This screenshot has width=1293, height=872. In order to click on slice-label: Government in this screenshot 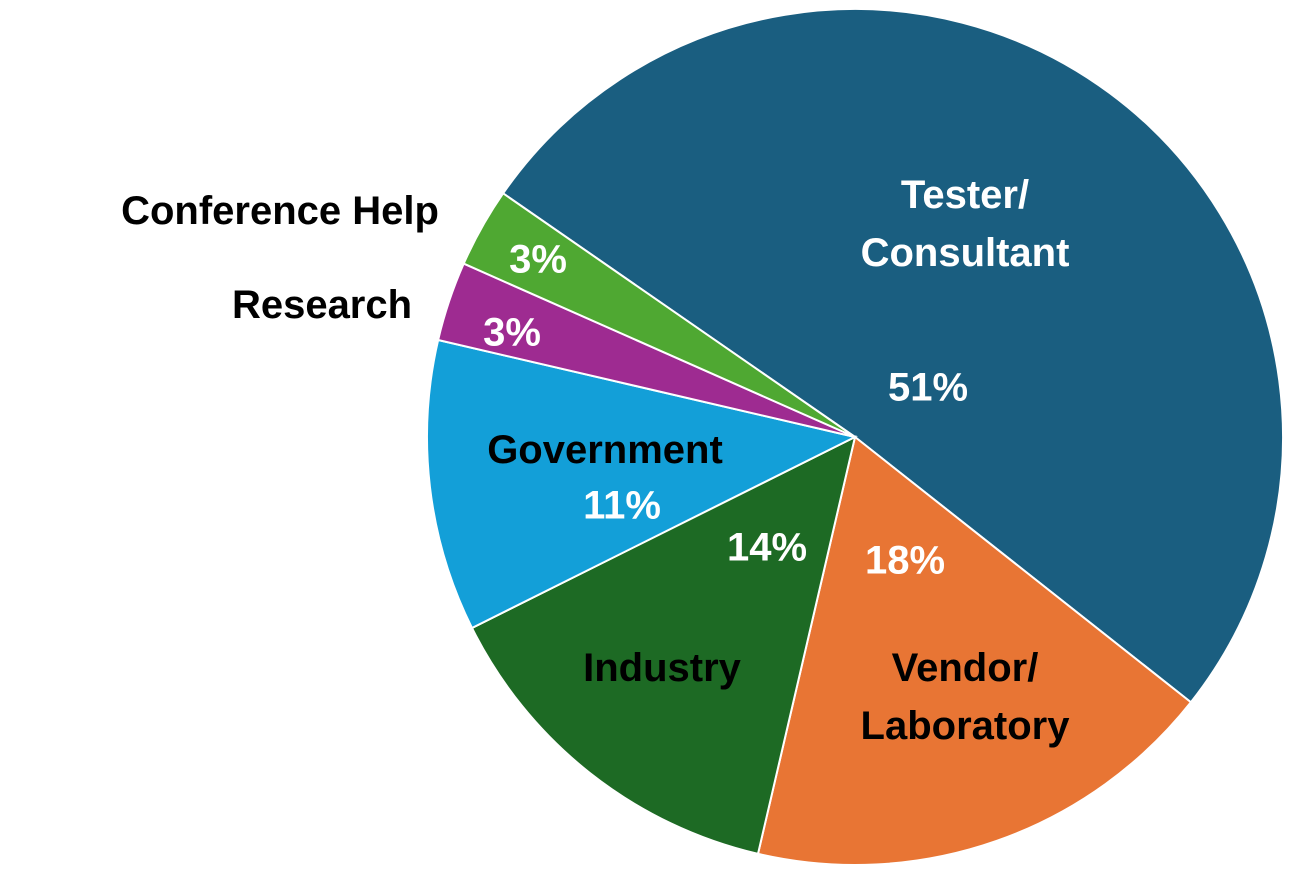, I will do `click(605, 450)`.